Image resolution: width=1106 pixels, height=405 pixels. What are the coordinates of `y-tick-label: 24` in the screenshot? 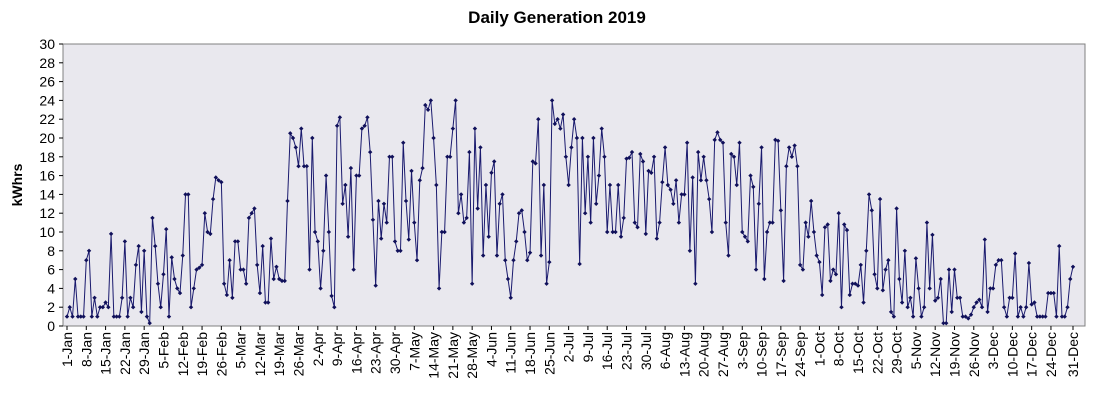 It's located at (47, 100).